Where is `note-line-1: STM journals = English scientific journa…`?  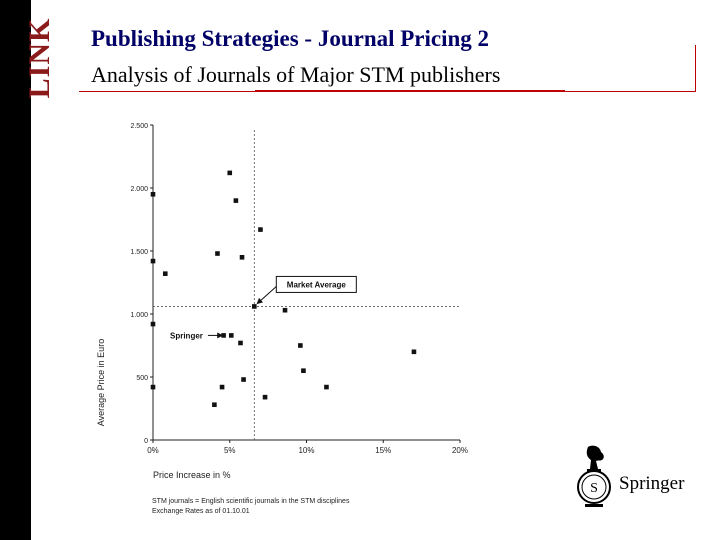
note-line-1: STM journals = English scientific journa… is located at coordinates (251, 501).